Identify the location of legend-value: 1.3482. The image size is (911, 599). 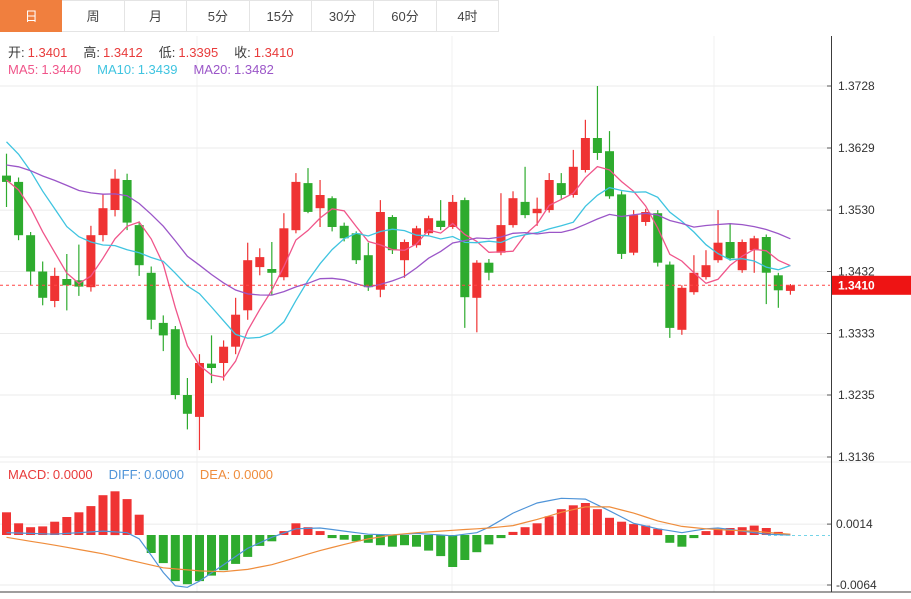
(254, 69).